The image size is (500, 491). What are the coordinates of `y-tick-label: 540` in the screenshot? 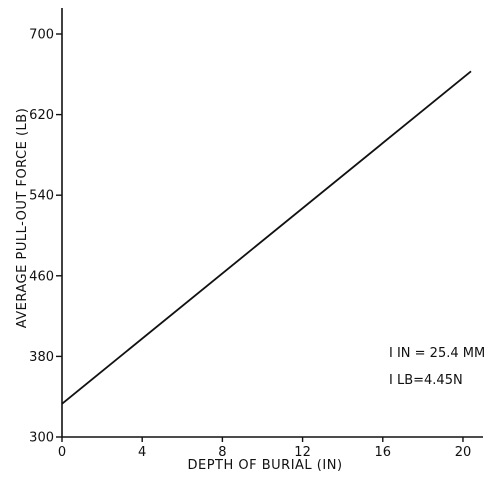 It's located at (41, 196).